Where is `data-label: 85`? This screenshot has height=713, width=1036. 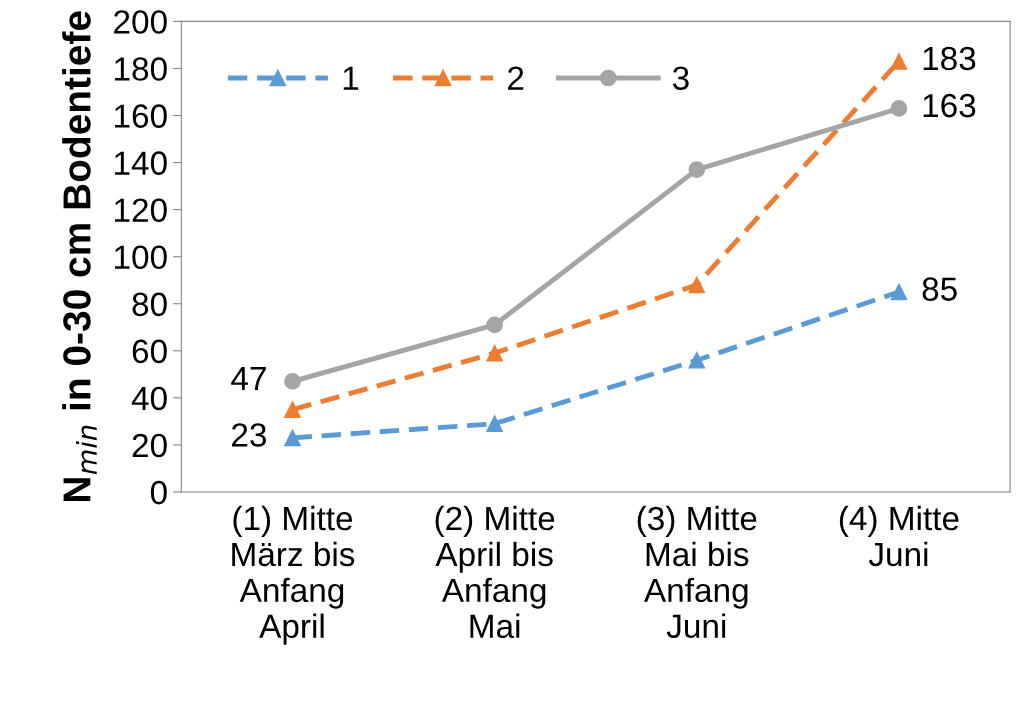
data-label: 85 is located at coordinates (939, 289).